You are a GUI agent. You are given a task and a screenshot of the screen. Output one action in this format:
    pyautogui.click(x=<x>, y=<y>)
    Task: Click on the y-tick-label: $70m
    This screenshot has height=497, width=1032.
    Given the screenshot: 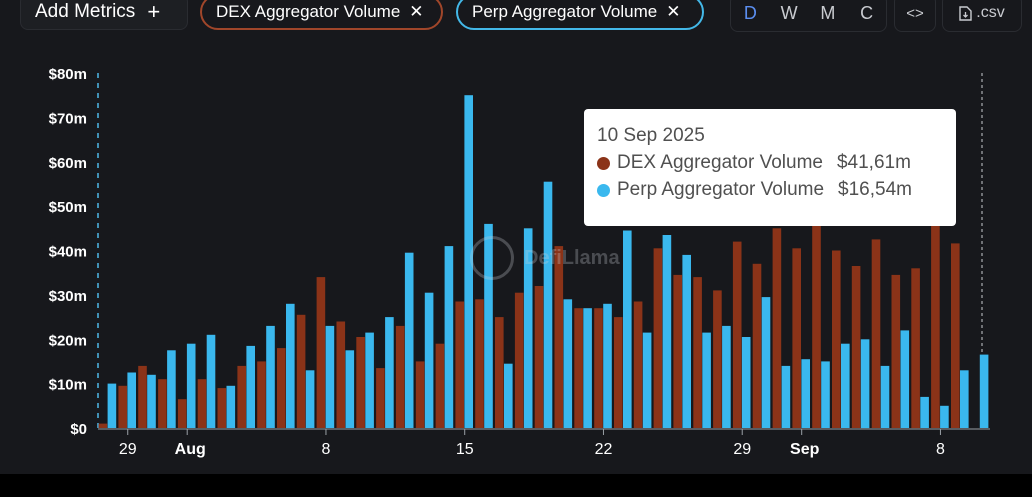 What is the action you would take?
    pyautogui.click(x=68, y=118)
    